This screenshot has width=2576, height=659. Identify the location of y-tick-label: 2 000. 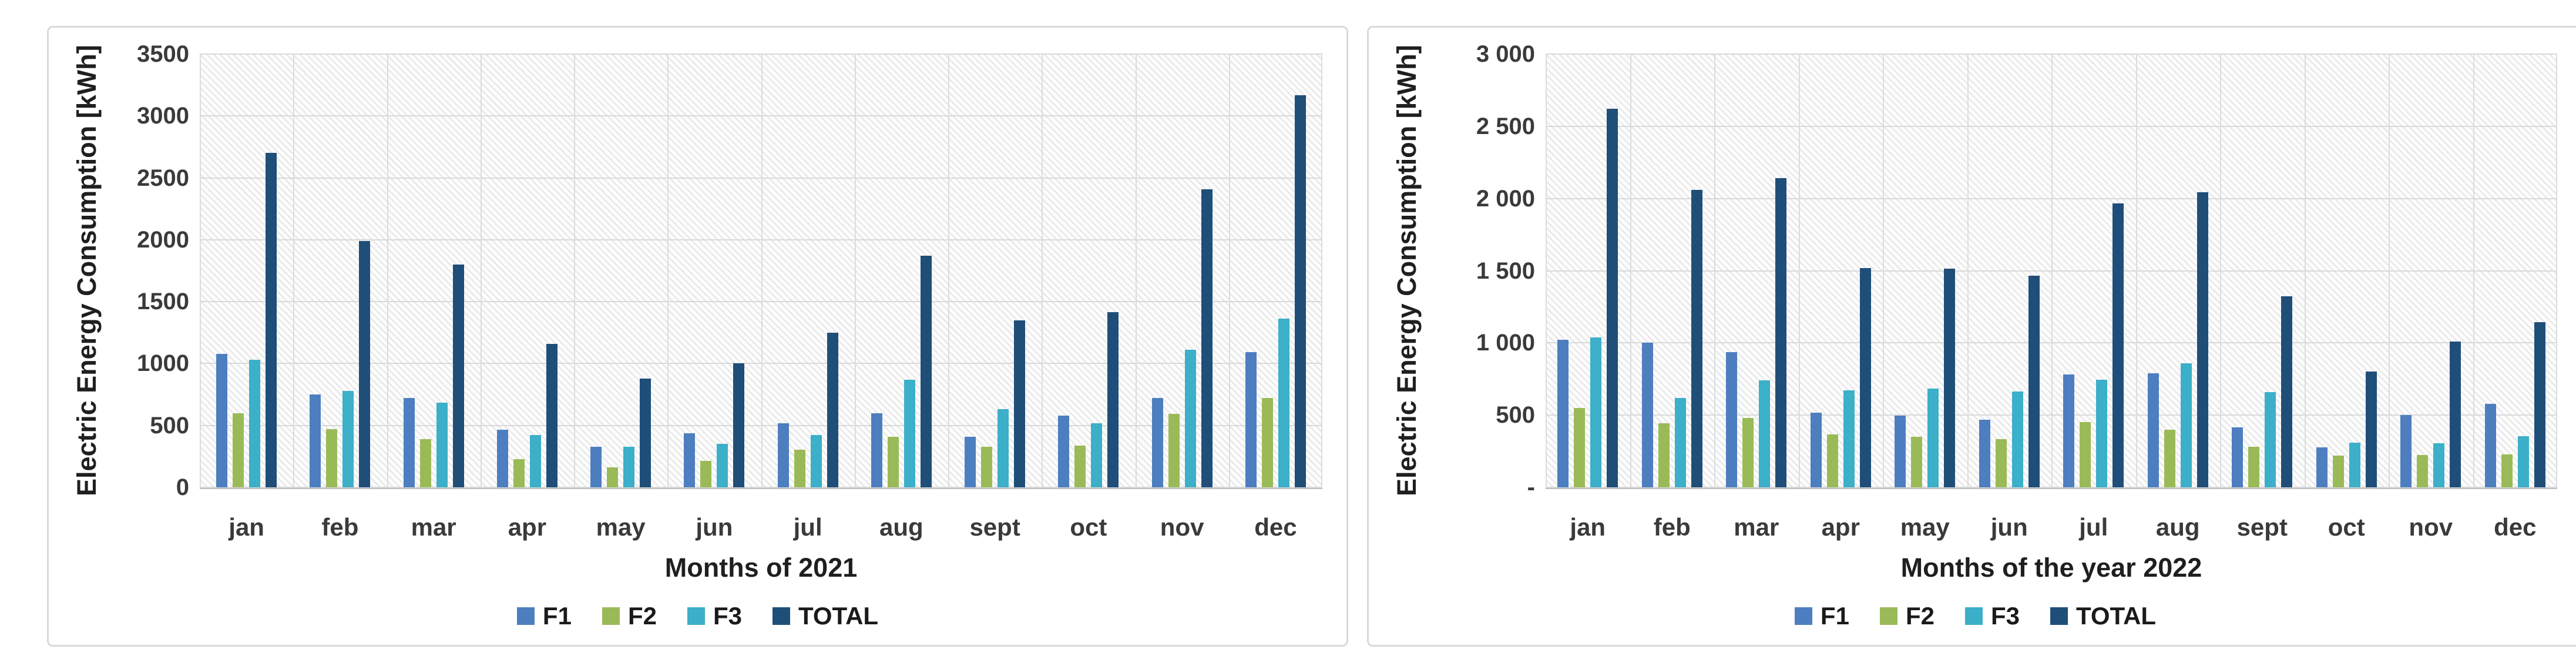
(1505, 198).